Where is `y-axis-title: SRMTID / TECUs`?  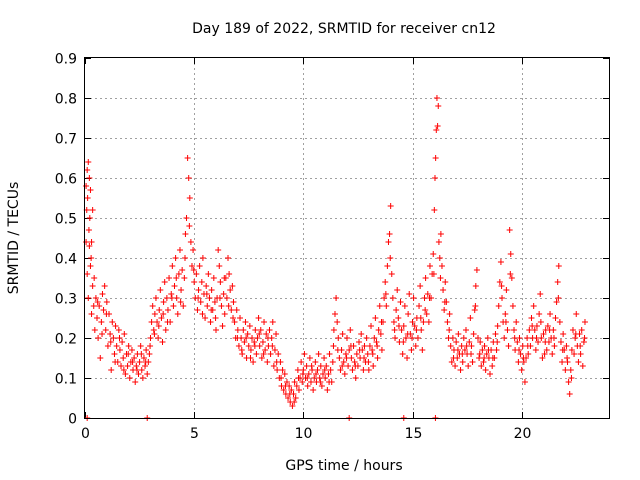 y-axis-title: SRMTID / TECUs is located at coordinates (14, 238).